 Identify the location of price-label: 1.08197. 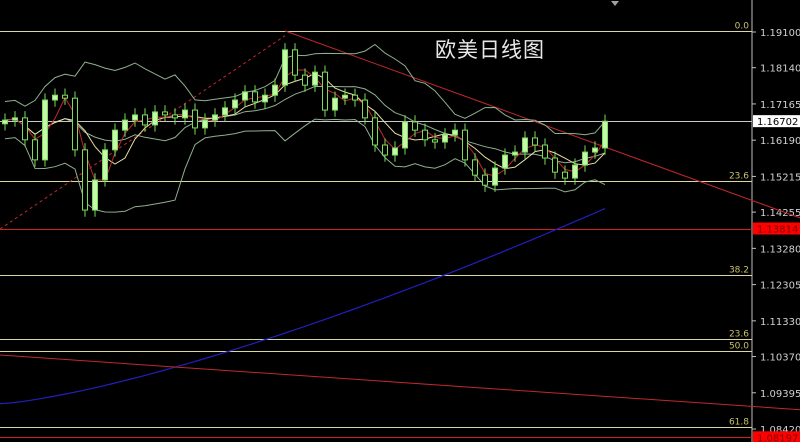
(777, 437).